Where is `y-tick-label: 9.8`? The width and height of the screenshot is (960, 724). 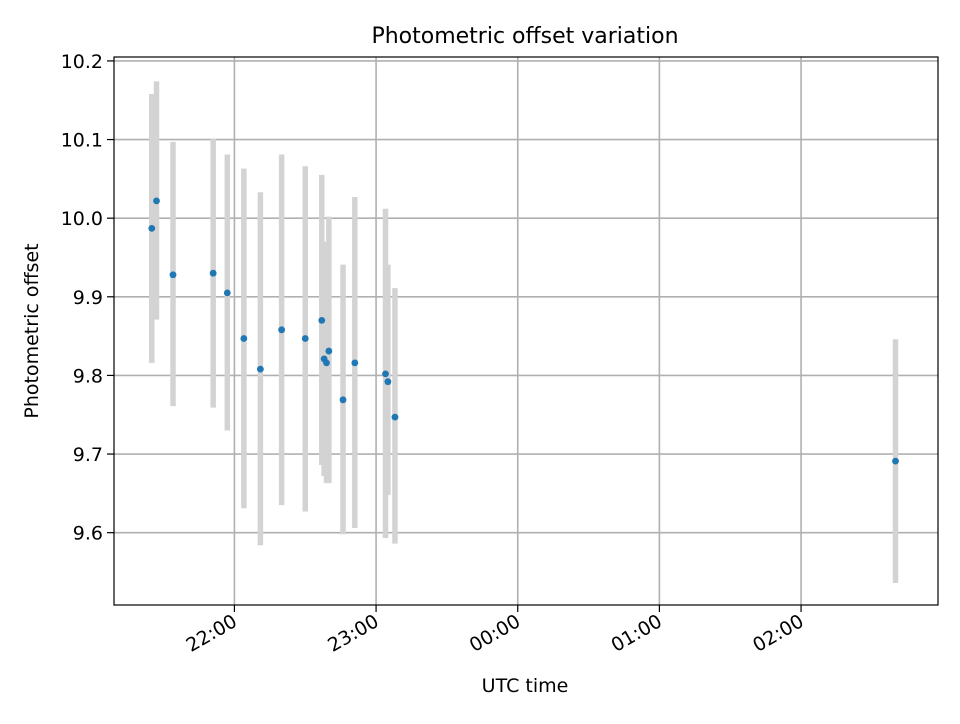 y-tick-label: 9.8 is located at coordinates (88, 376).